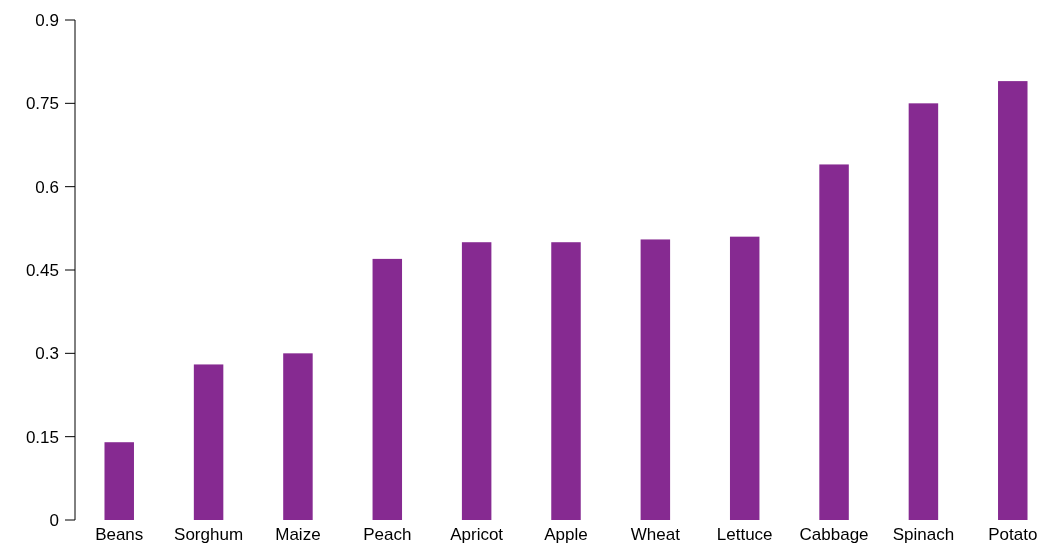 The height and width of the screenshot is (554, 1063). I want to click on y-tick-label: 0.15, so click(42, 437).